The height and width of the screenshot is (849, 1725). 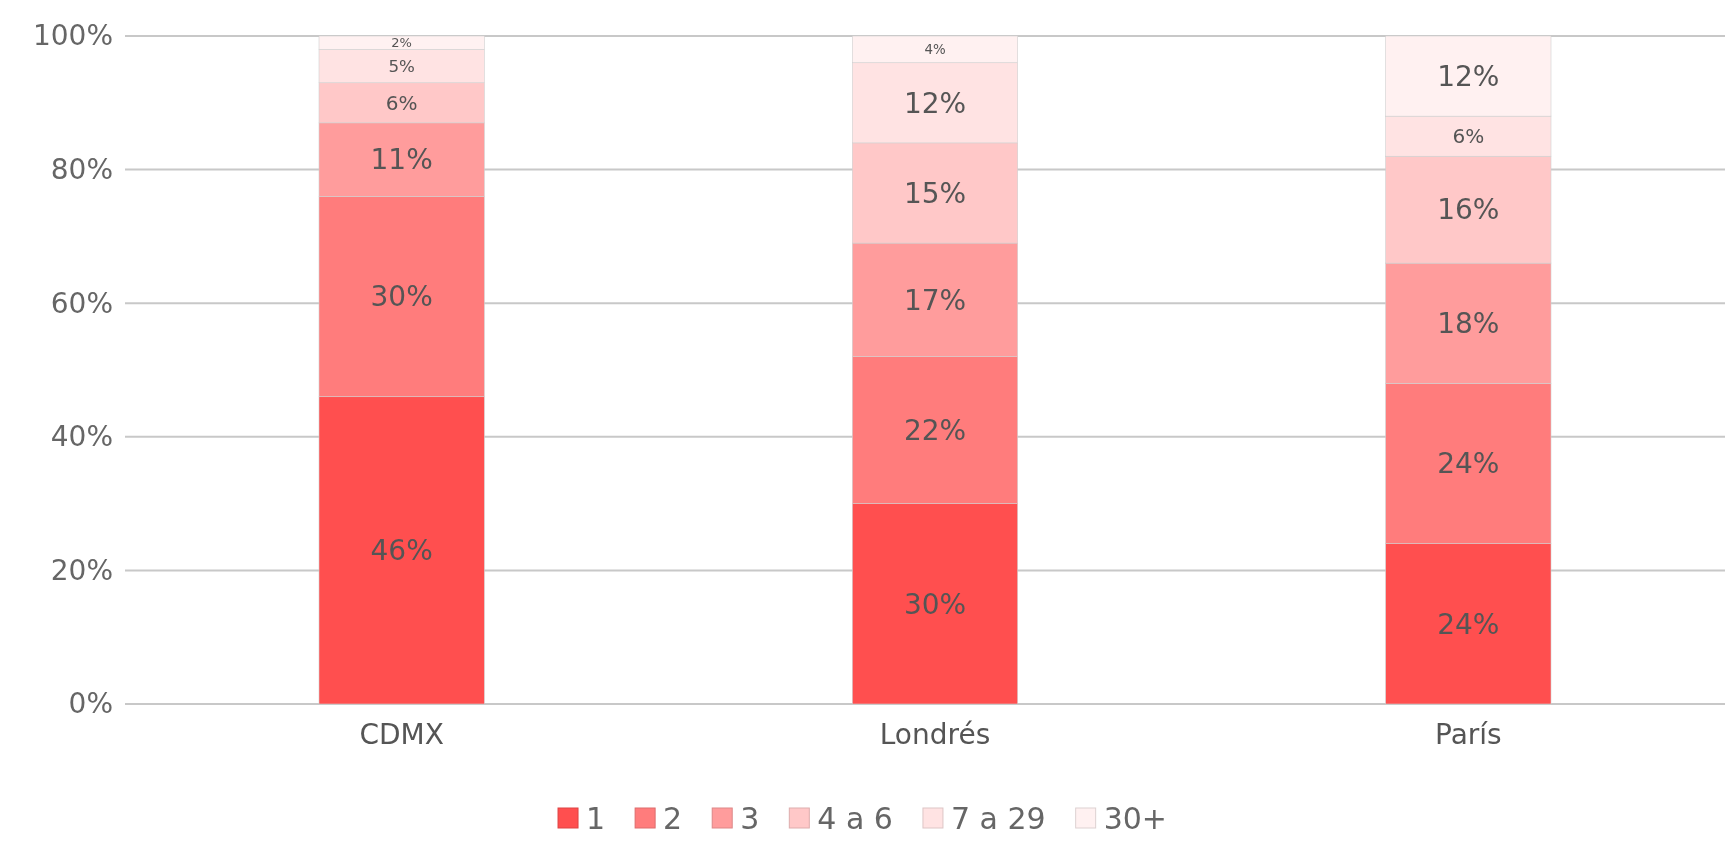 I want to click on legend-label: 2, so click(x=673, y=818).